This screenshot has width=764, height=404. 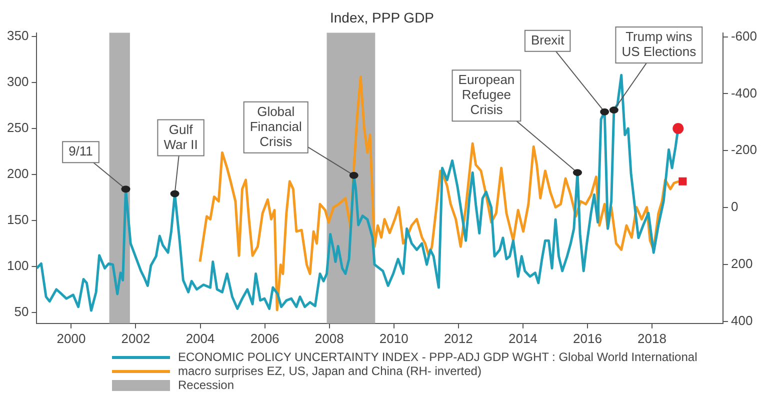 What do you see at coordinates (458, 338) in the screenshot?
I see `x-tick-label: 2012` at bounding box center [458, 338].